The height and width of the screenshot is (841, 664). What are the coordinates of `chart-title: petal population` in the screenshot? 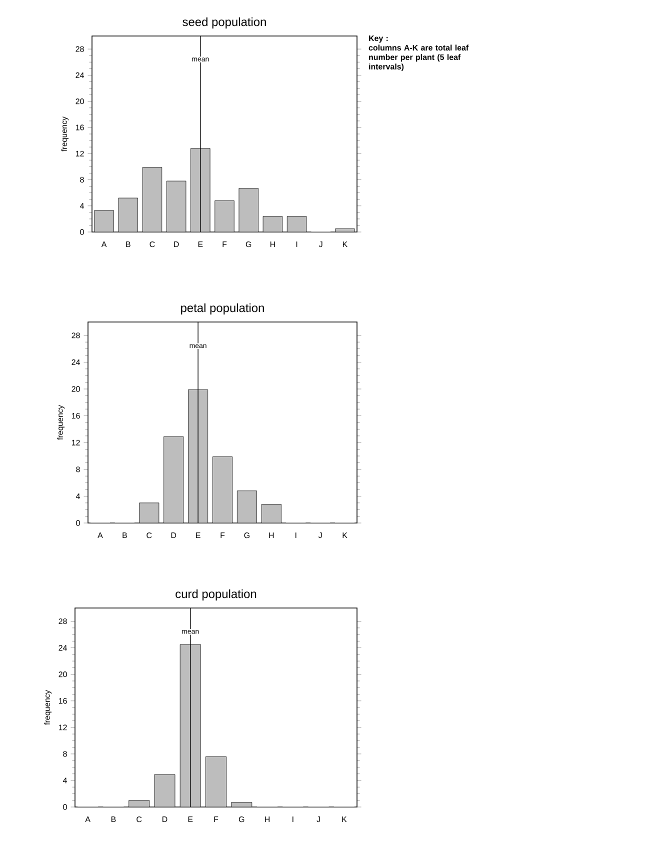 It's located at (222, 309).